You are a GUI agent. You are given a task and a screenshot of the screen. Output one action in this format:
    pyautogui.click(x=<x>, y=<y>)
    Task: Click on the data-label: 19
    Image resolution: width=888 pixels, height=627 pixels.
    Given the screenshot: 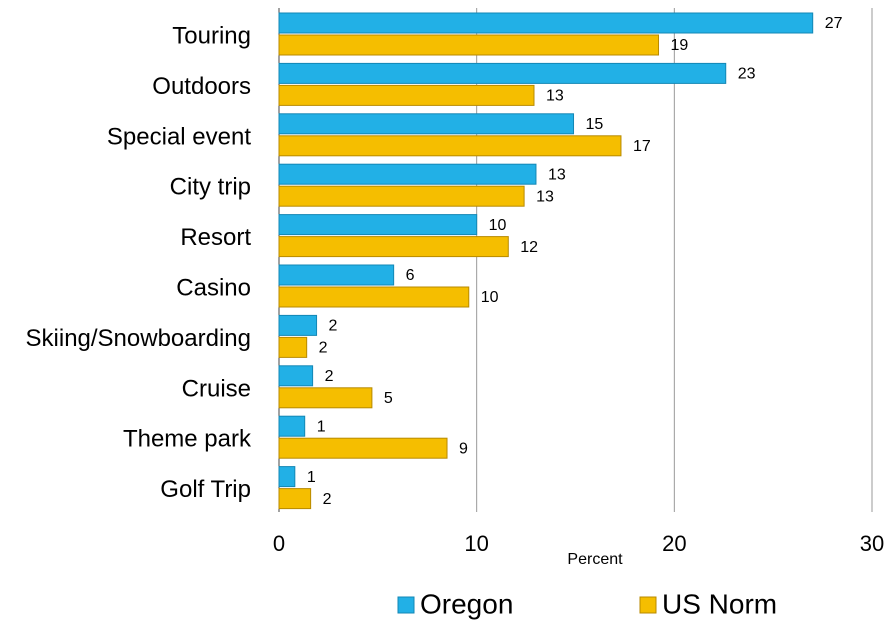 What is the action you would take?
    pyautogui.click(x=680, y=45)
    